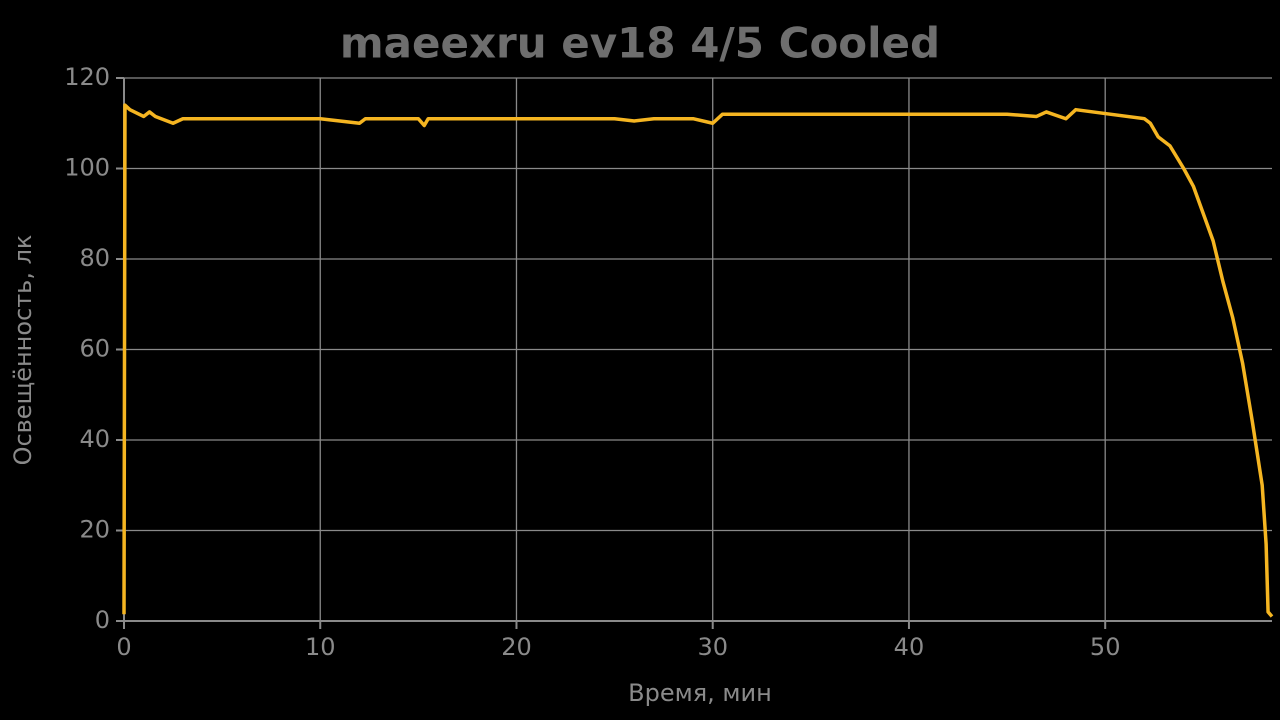  I want to click on chart-title: maeexru ev18 4/5 Cooled, so click(640, 43).